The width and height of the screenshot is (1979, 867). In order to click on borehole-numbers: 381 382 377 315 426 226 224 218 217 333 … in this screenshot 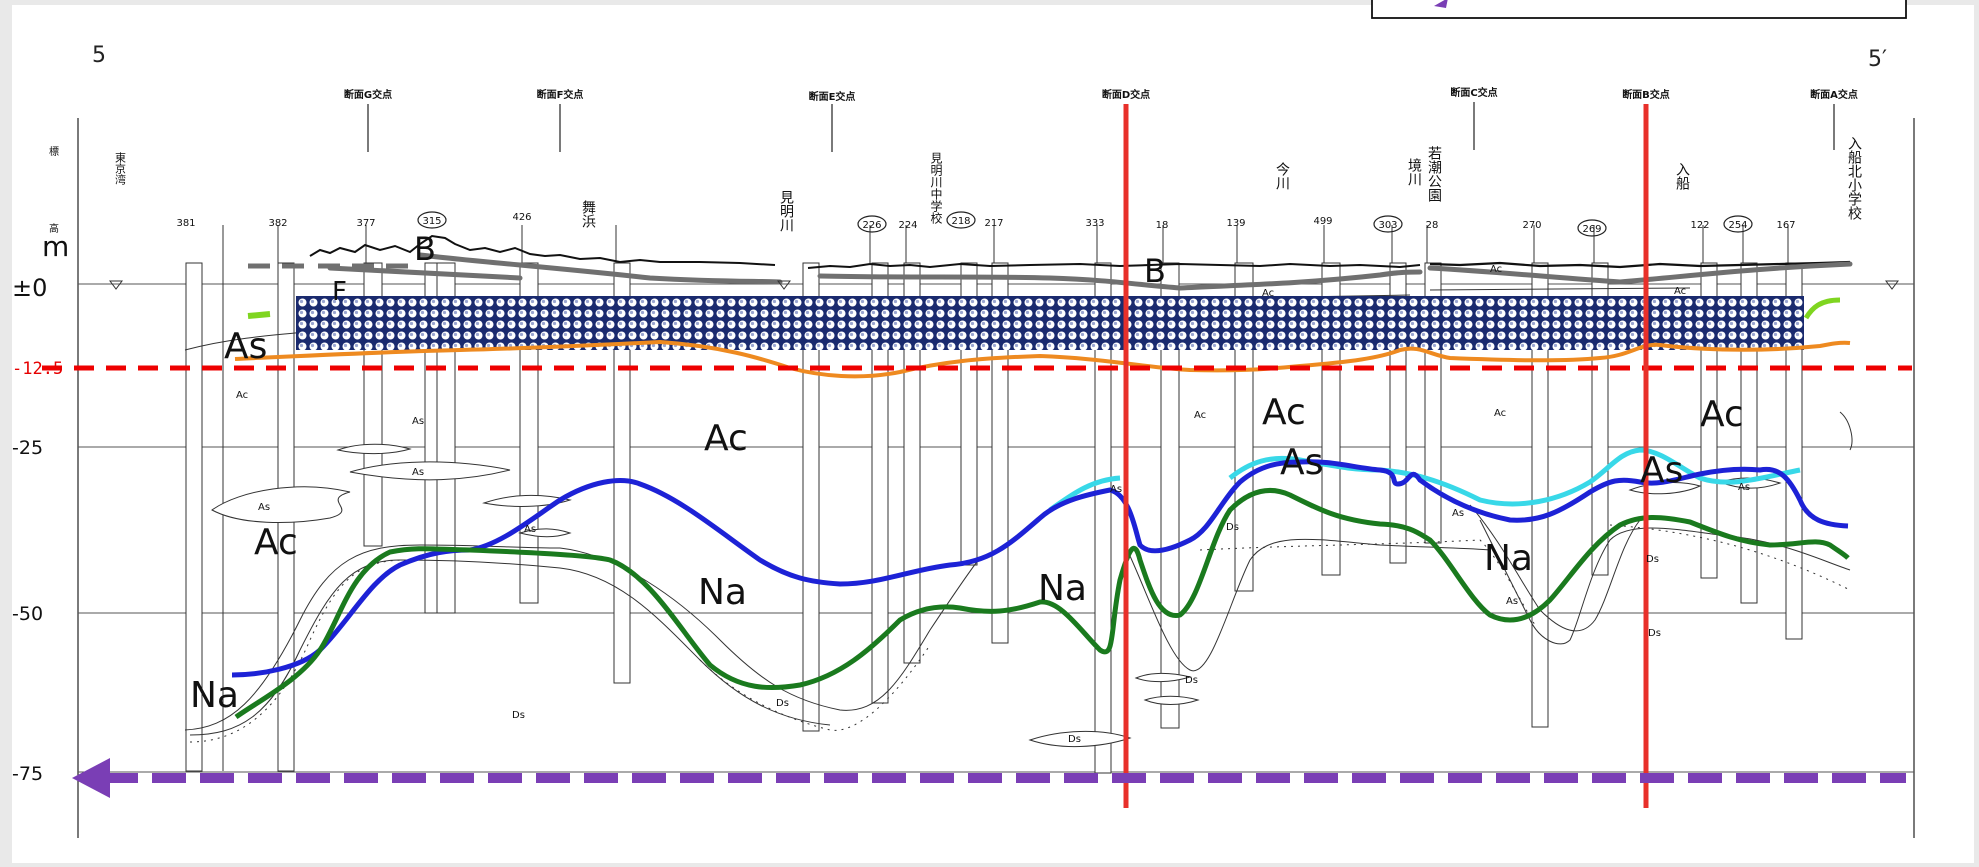, I will do `click(985, 223)`.